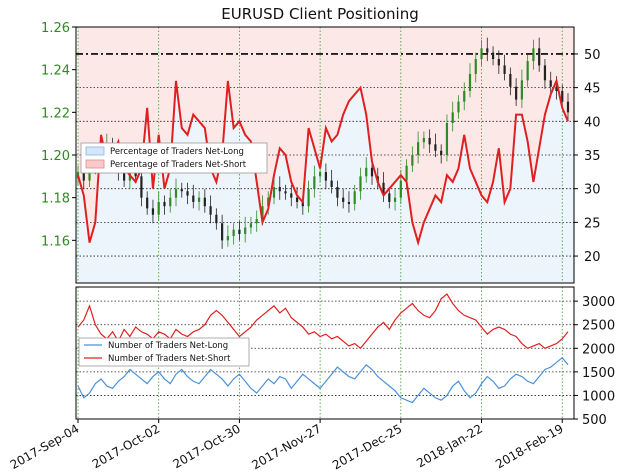 This screenshot has height=476, width=624. Describe the element at coordinates (45, 446) in the screenshot. I see `x-tick-label: 2017-Sep-04` at that location.